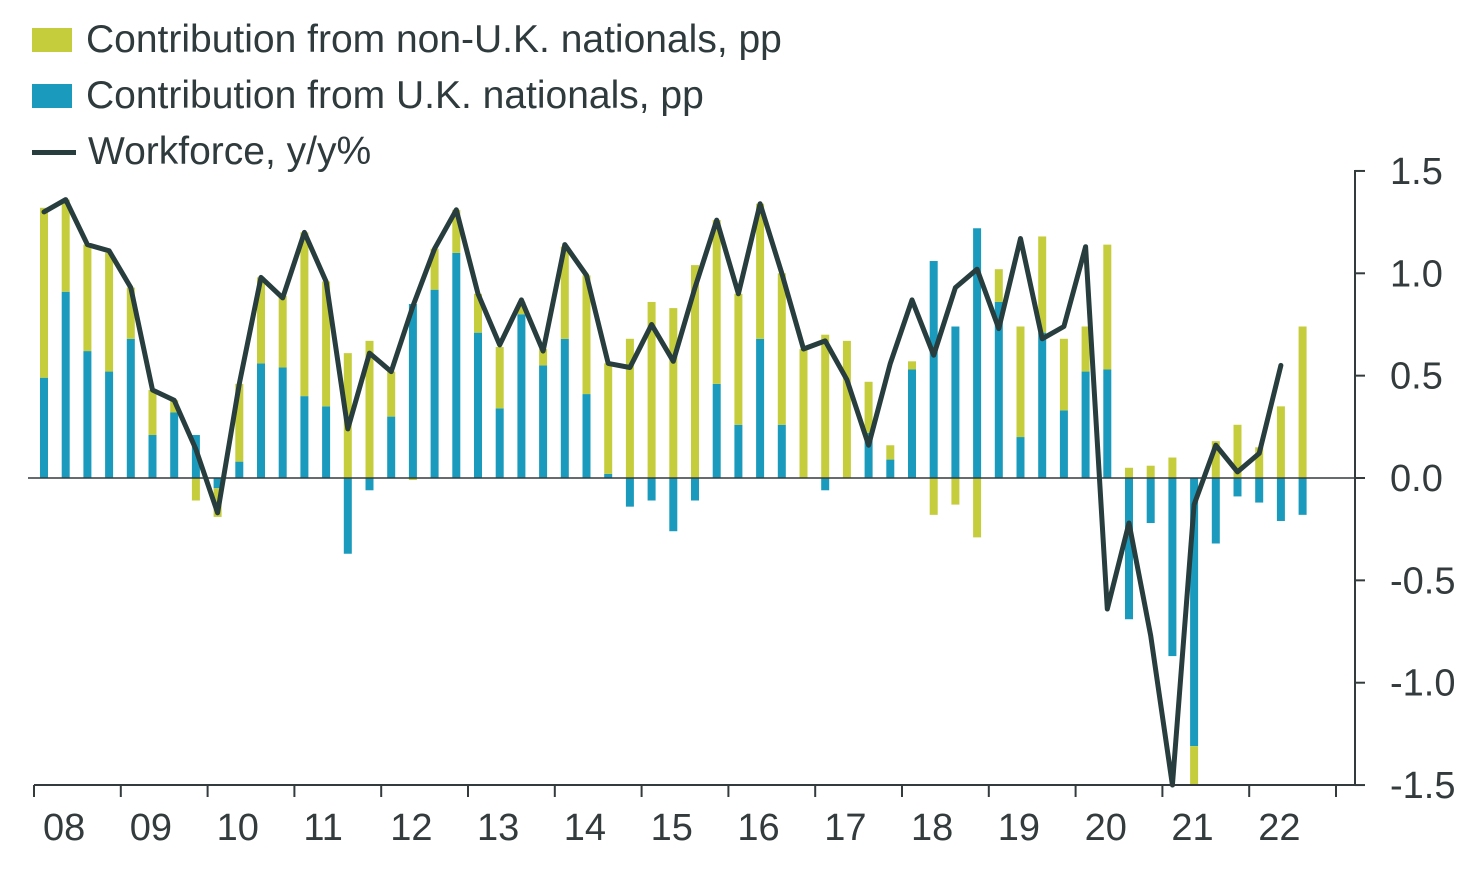  I want to click on x-tick-label: 22, so click(1279, 828).